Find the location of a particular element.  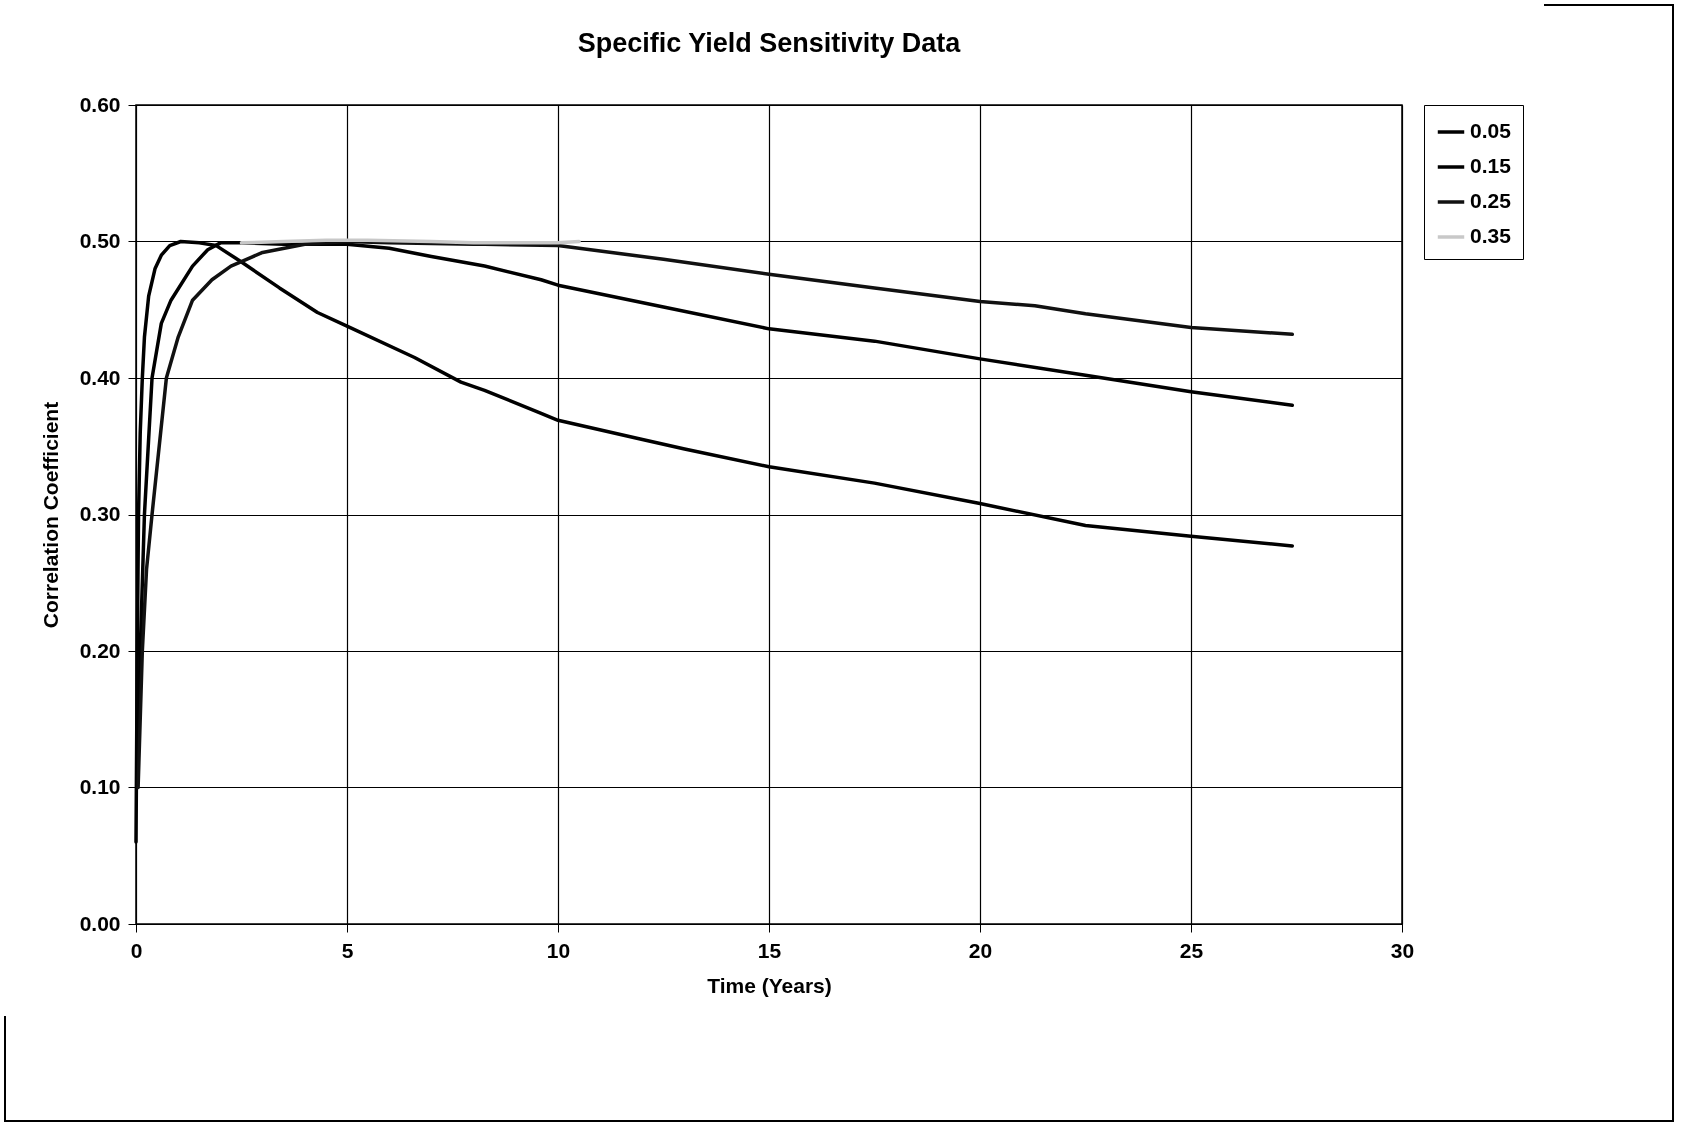

legend-label: 0.15 is located at coordinates (1491, 165).